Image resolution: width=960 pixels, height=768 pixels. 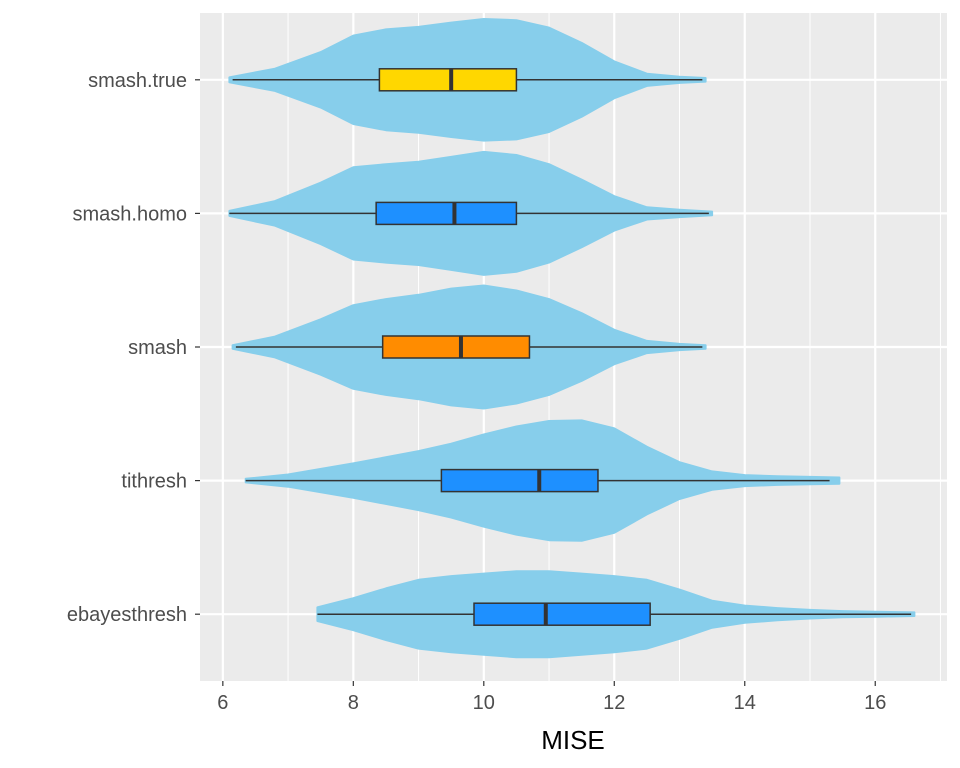 What do you see at coordinates (222, 703) in the screenshot?
I see `x-tick-label: 6` at bounding box center [222, 703].